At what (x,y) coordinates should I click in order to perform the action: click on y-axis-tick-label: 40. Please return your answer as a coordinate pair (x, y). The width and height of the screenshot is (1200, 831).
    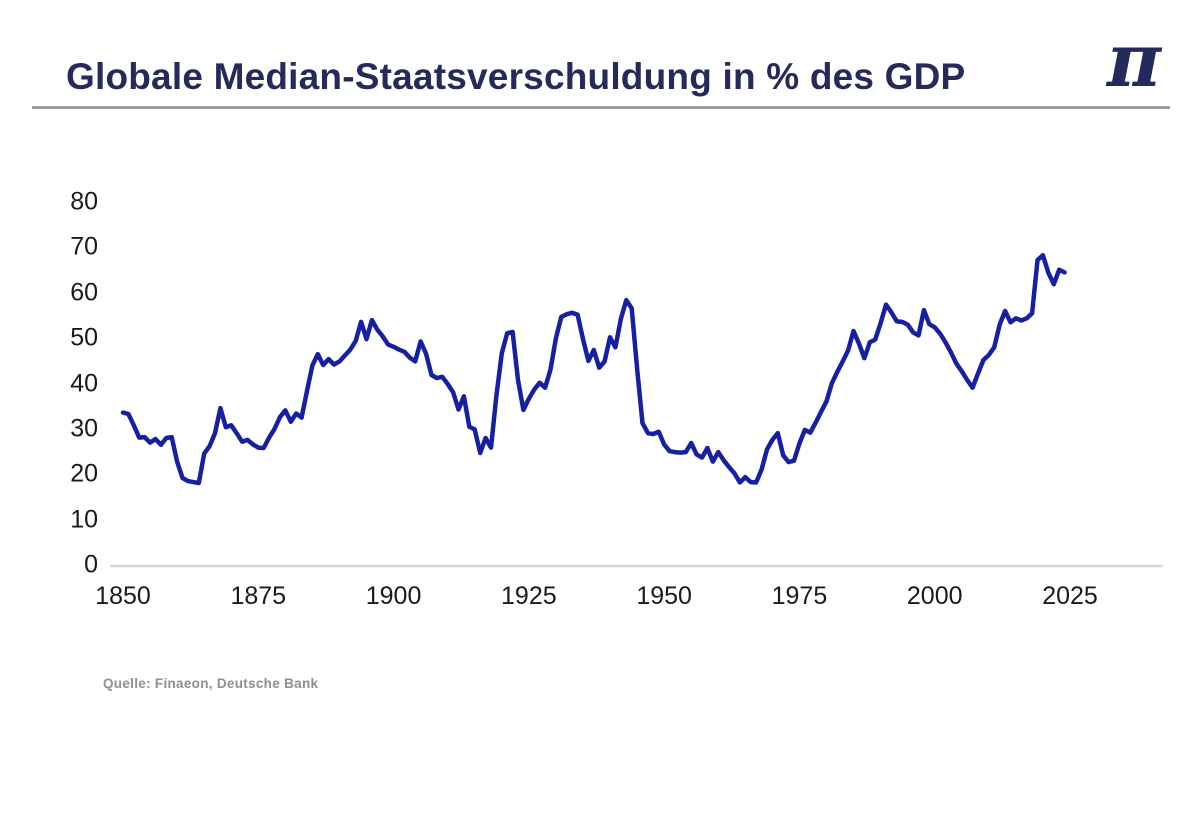
    Looking at the image, I should click on (84, 382).